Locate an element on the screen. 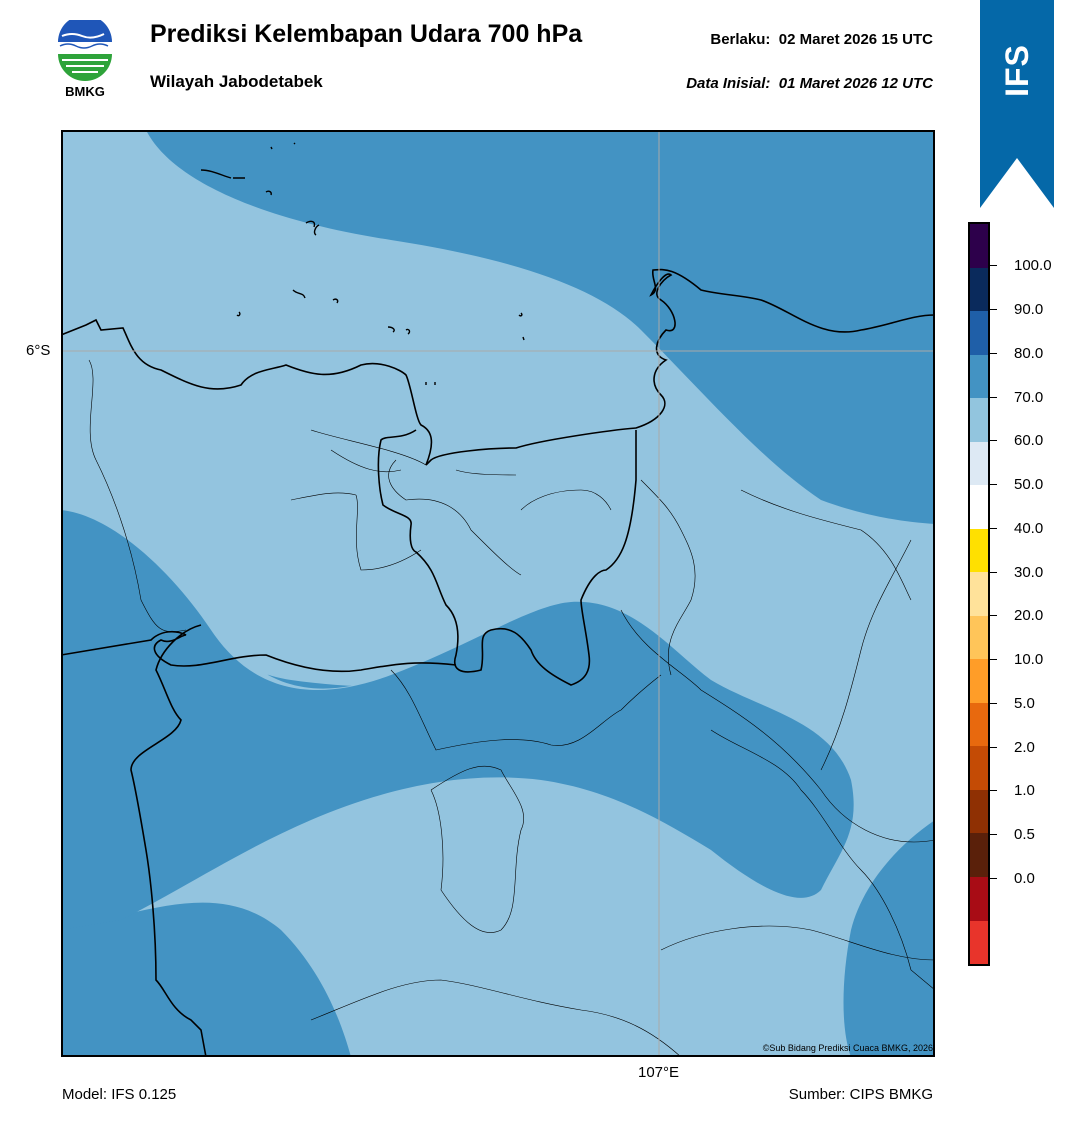  ifs-badge is located at coordinates (1017, 104).